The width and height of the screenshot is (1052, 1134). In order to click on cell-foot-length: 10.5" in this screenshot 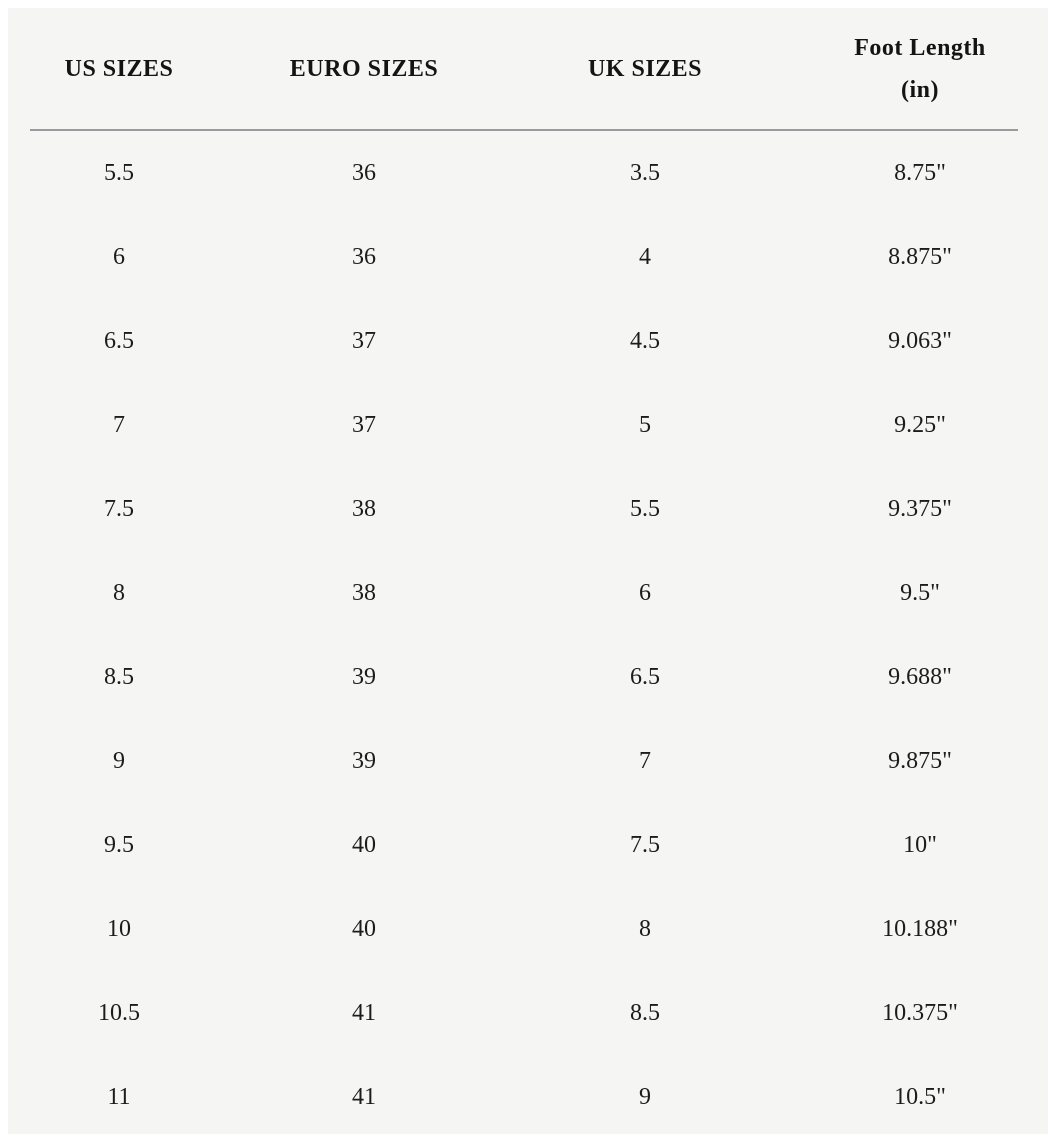, I will do `click(920, 1096)`.